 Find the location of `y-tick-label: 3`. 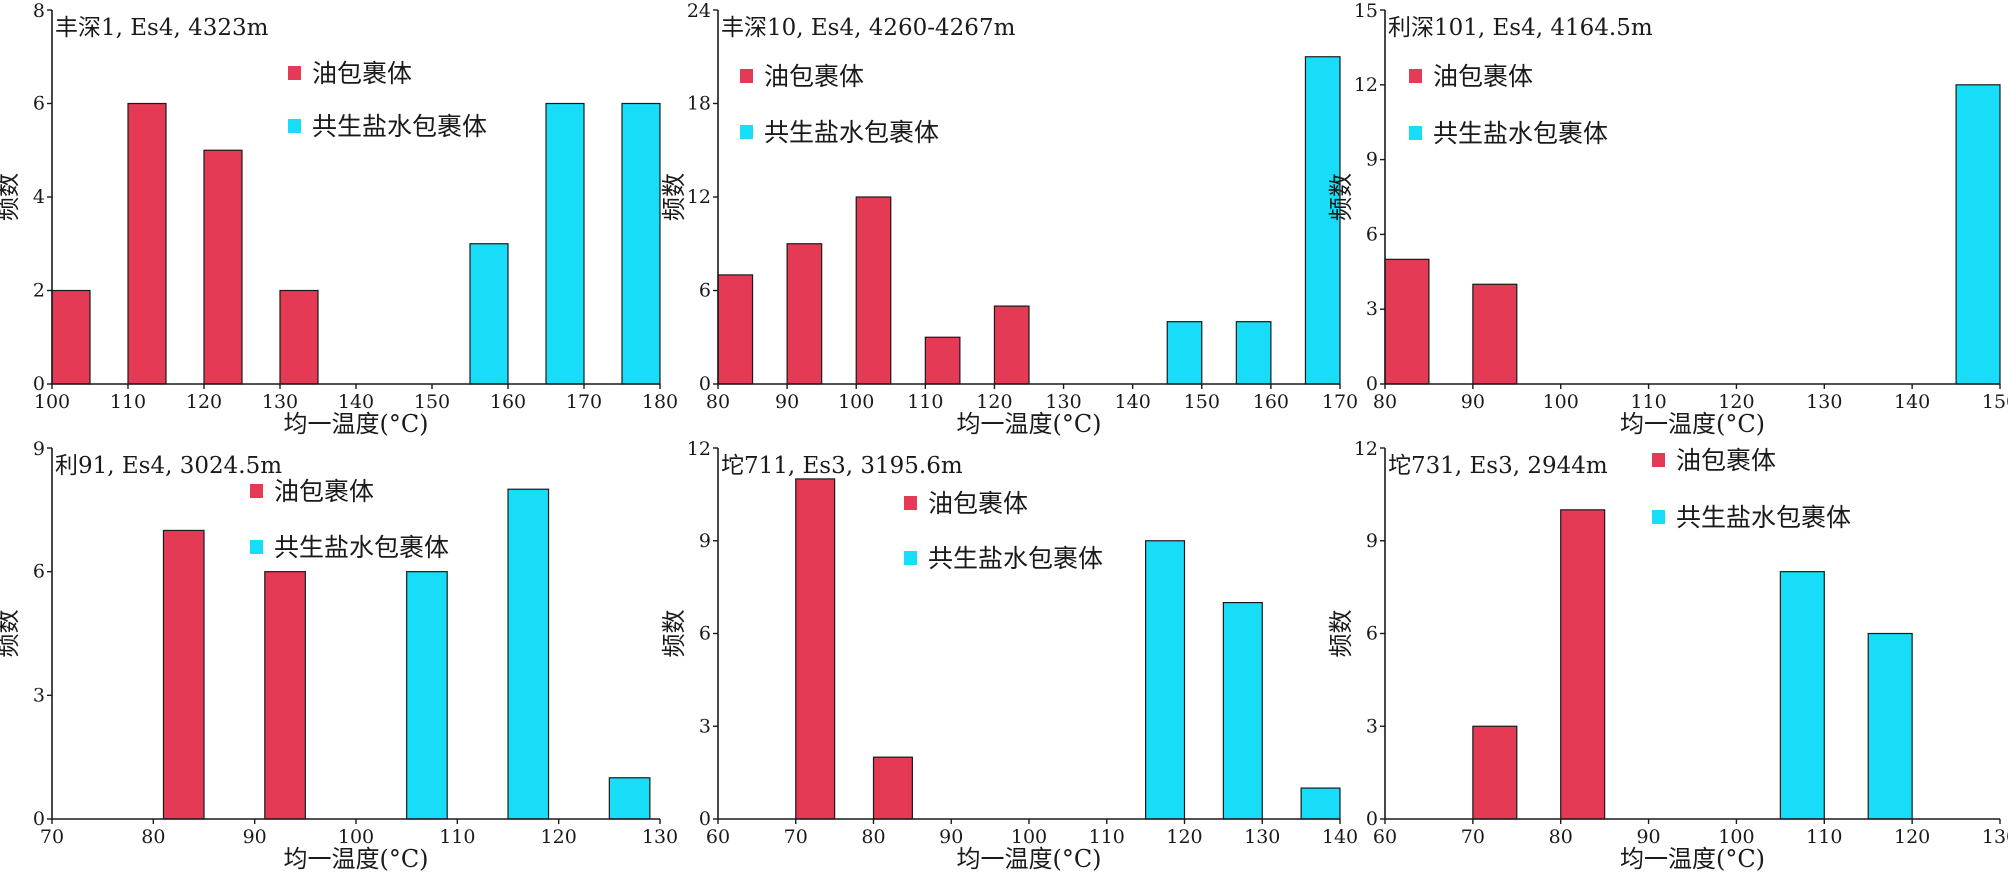

y-tick-label: 3 is located at coordinates (1372, 726).